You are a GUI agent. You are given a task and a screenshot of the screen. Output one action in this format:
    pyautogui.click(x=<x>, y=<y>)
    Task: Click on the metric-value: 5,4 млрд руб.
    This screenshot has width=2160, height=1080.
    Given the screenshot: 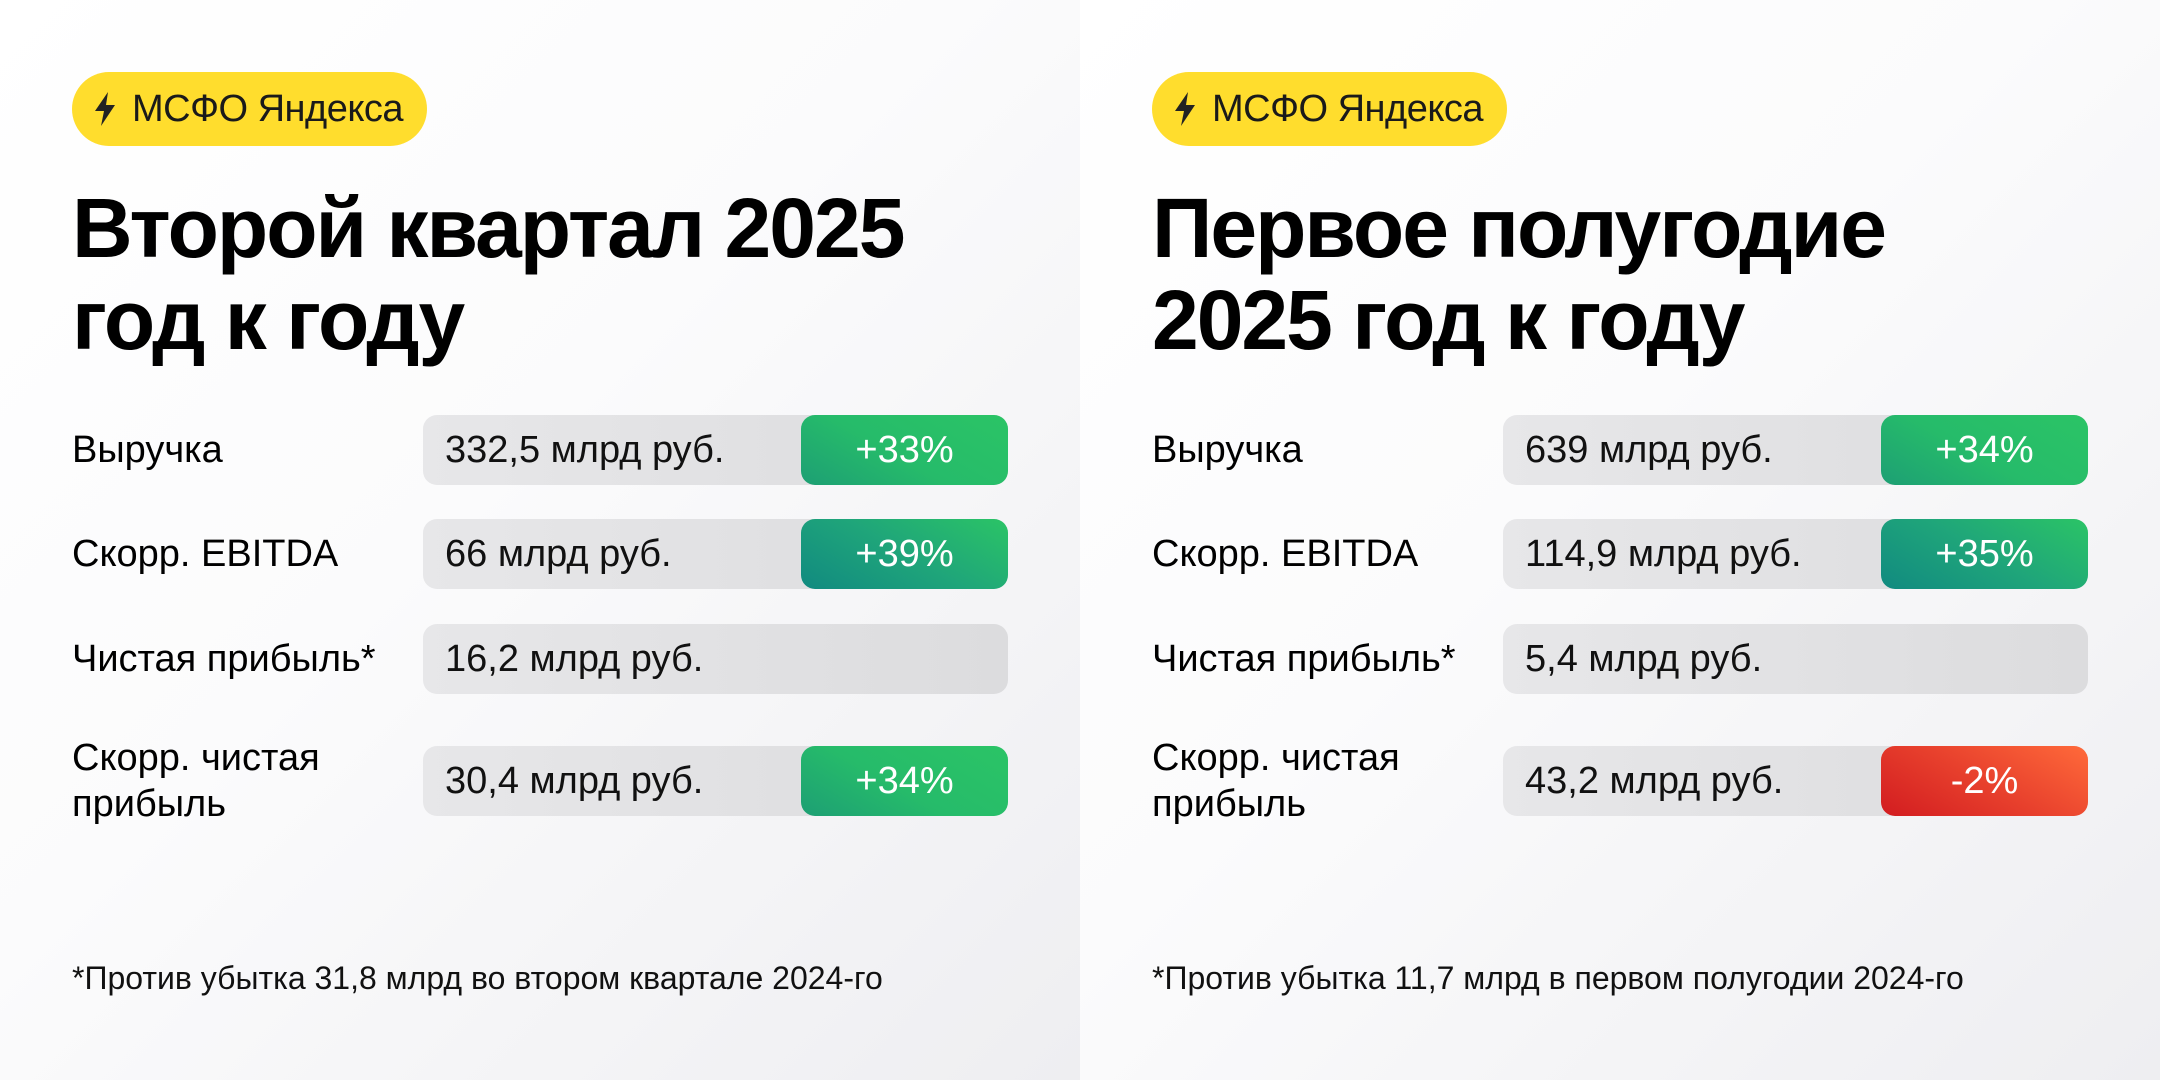 What is the action you would take?
    pyautogui.click(x=1644, y=659)
    